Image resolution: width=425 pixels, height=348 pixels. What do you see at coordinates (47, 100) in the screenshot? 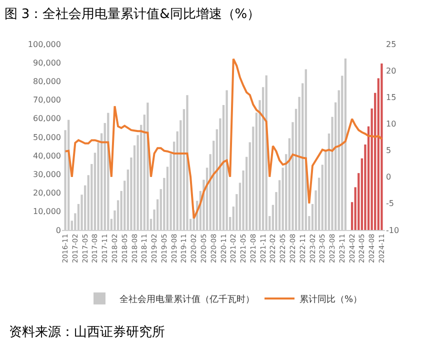
I see `y-tick-label: 70,000` at bounding box center [47, 100].